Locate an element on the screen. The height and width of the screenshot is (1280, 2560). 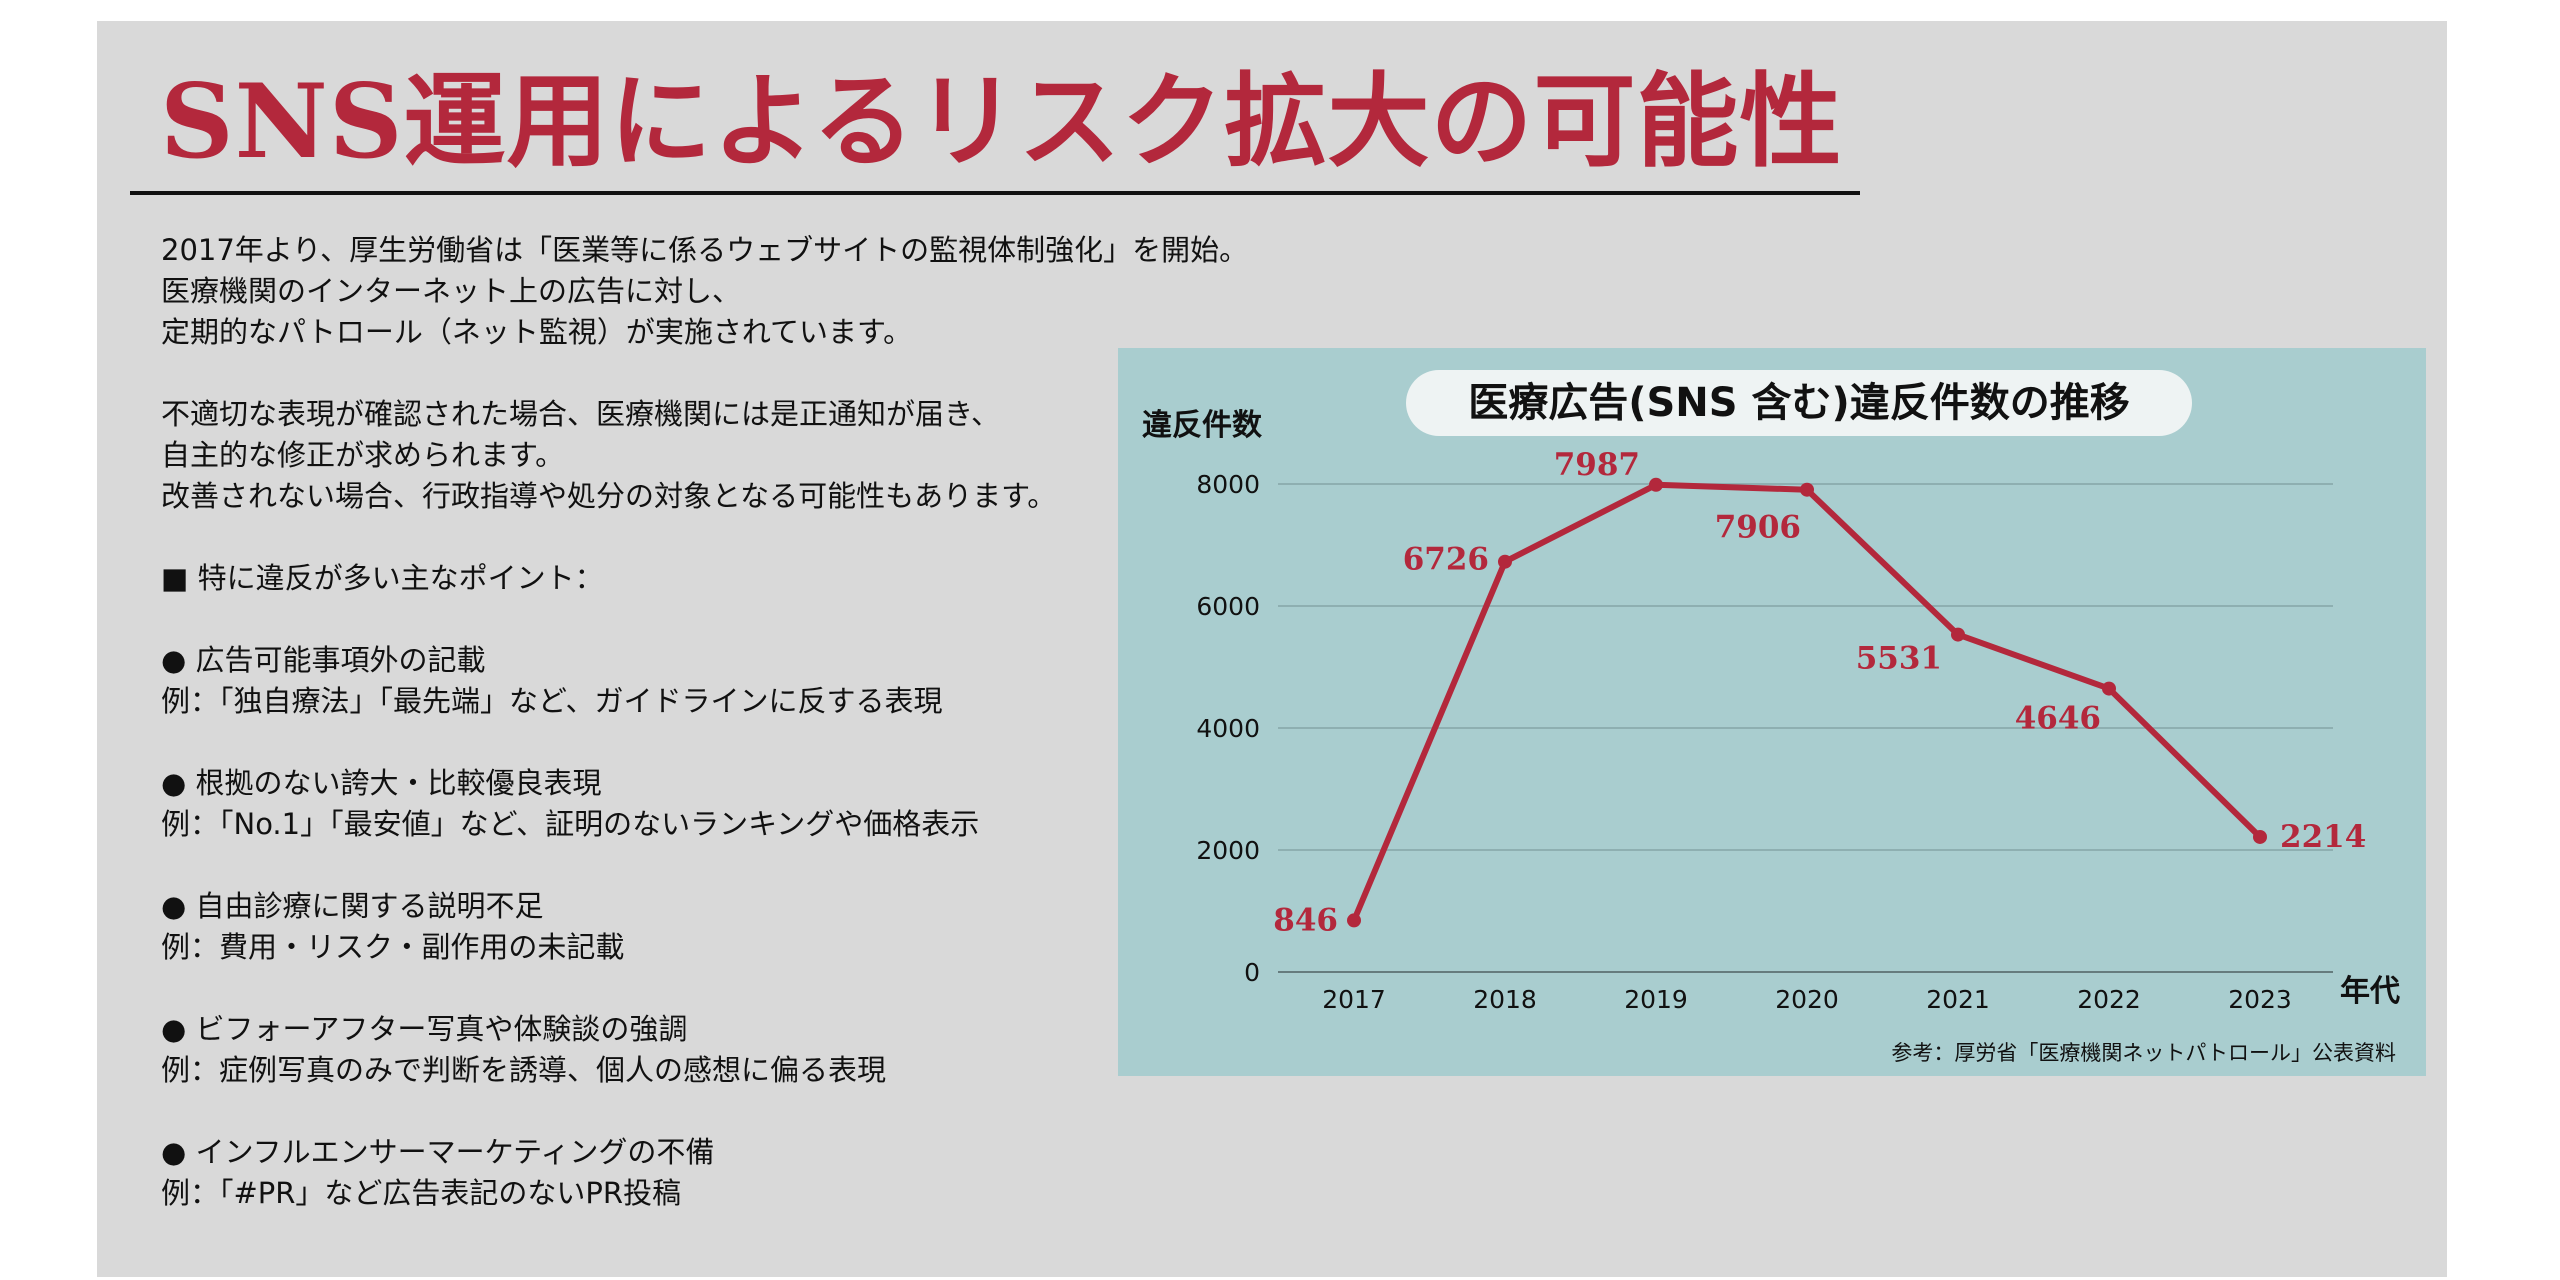
y-tick-label: 8000 is located at coordinates (1228, 484).